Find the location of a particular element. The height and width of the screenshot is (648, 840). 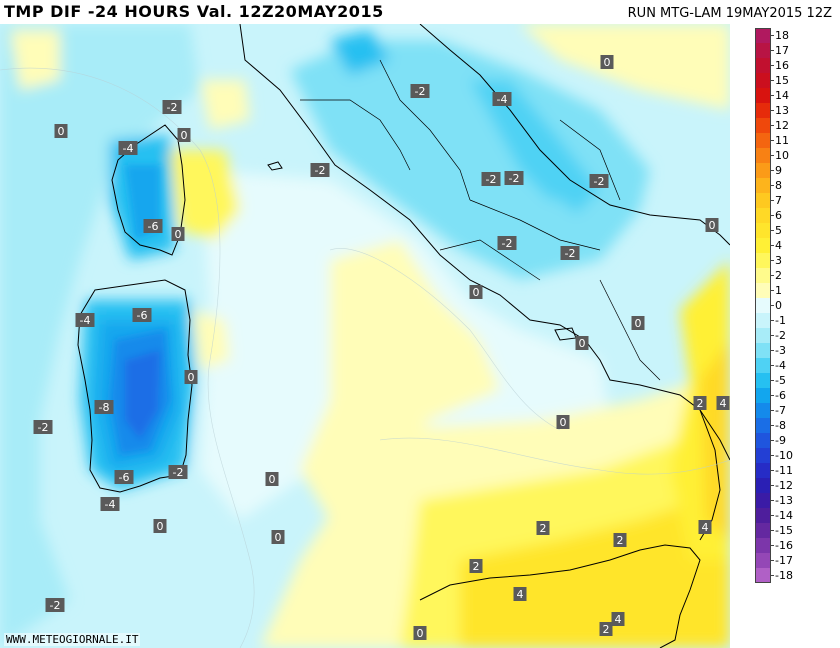

legend-label: 10 is located at coordinates (782, 155).